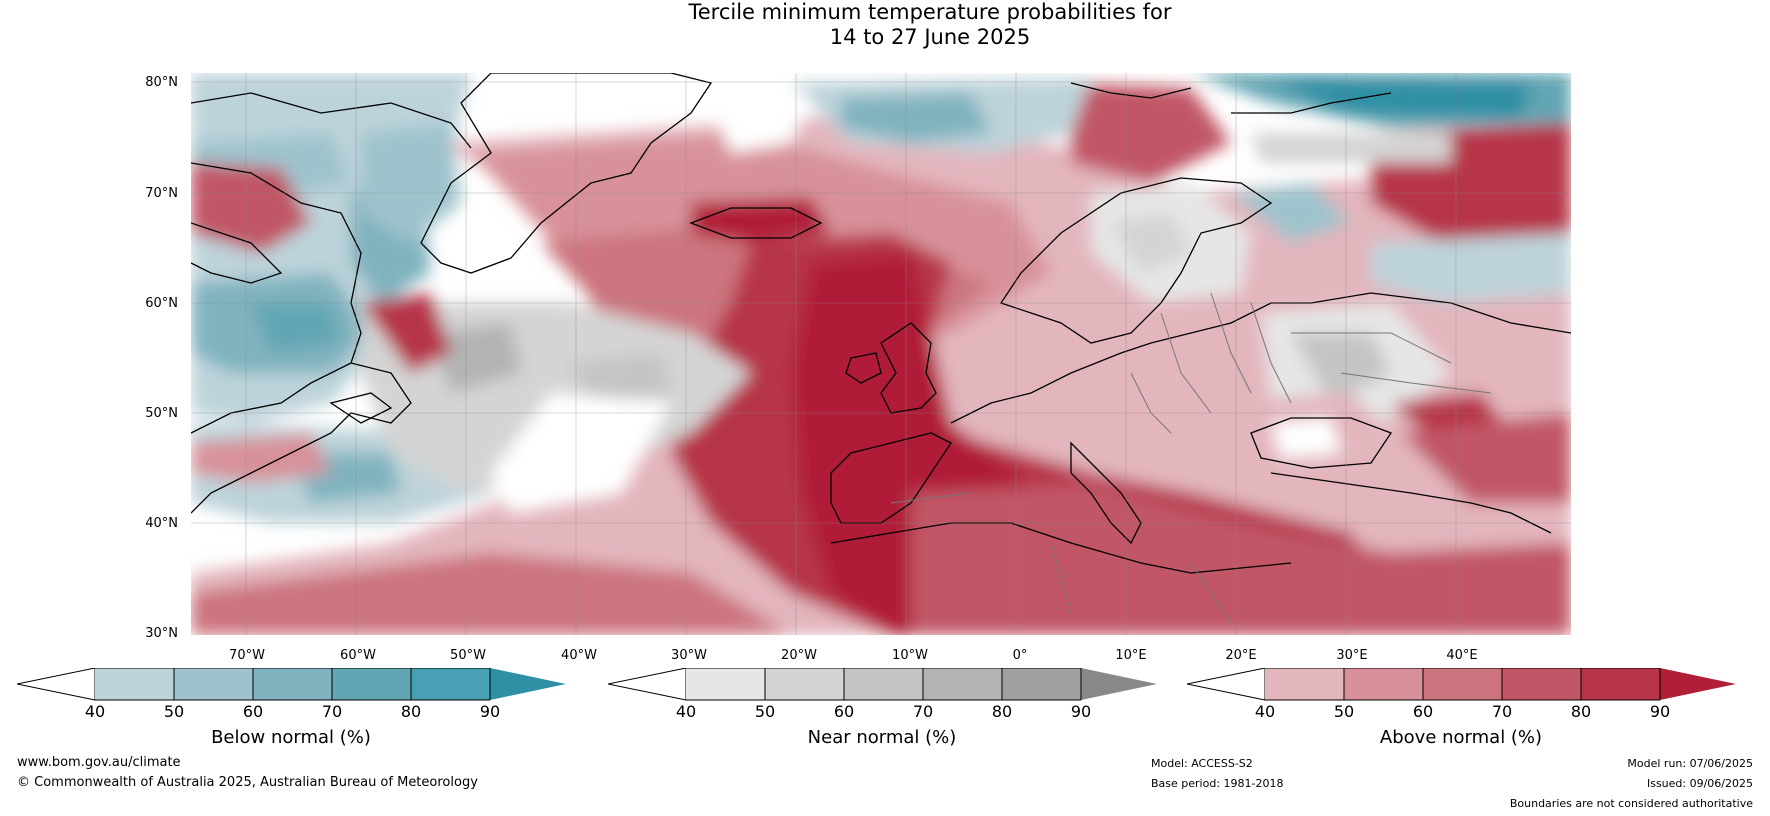 The width and height of the screenshot is (1770, 816). Describe the element at coordinates (1081, 711) in the screenshot. I see `tick-near-90: 90` at that location.